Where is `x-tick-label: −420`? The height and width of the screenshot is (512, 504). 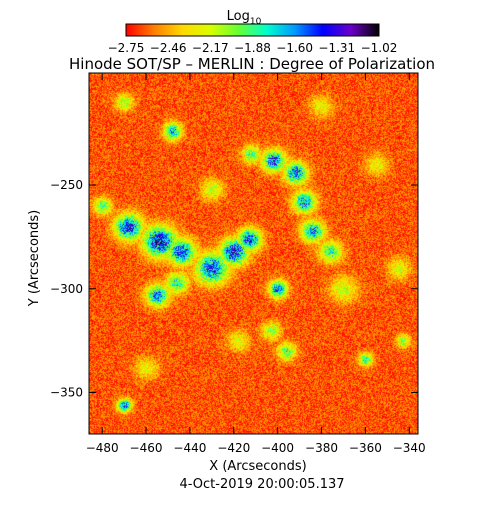 x-tick-label: −420 is located at coordinates (233, 448).